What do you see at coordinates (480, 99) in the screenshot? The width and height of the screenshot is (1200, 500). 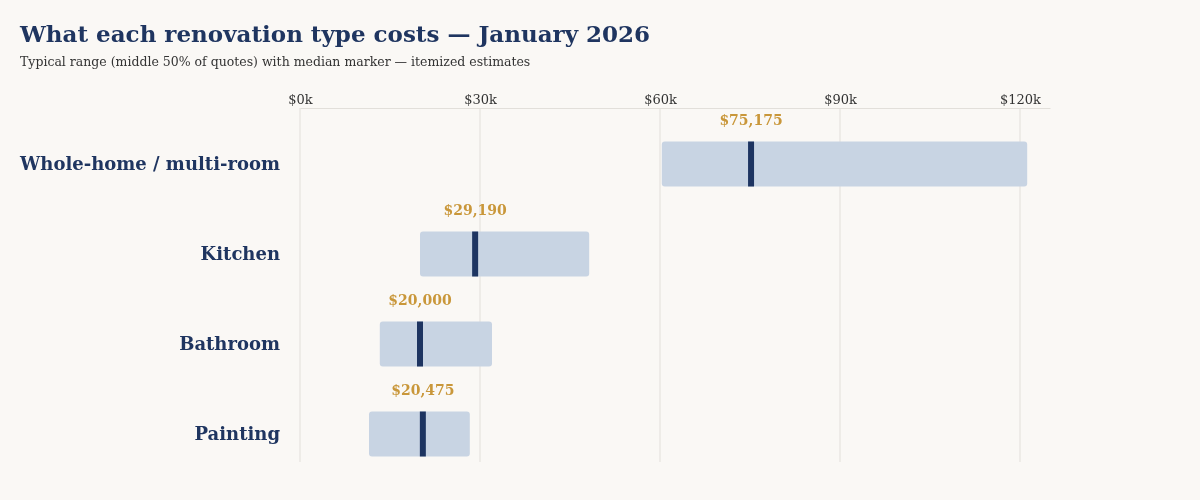 I see `x-tick-label: $30k` at bounding box center [480, 99].